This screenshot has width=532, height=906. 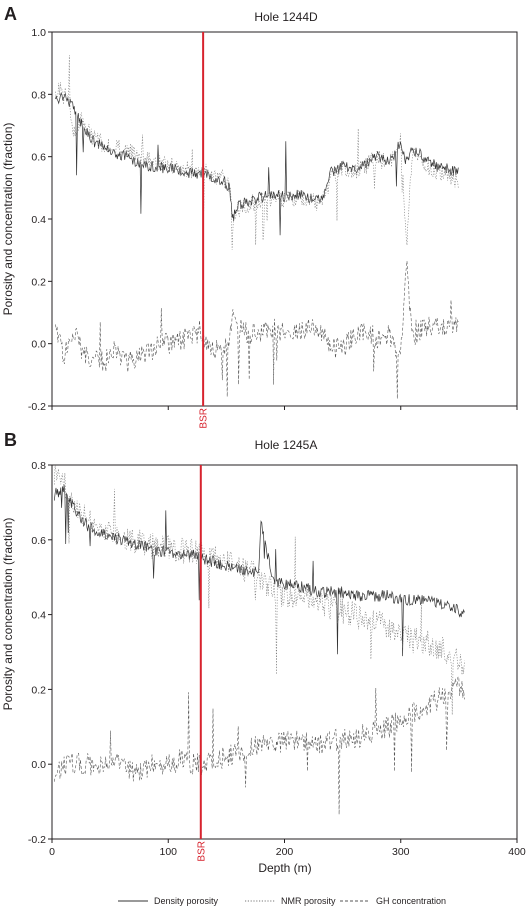 What do you see at coordinates (517, 852) in the screenshot?
I see `x-tick-label: 400` at bounding box center [517, 852].